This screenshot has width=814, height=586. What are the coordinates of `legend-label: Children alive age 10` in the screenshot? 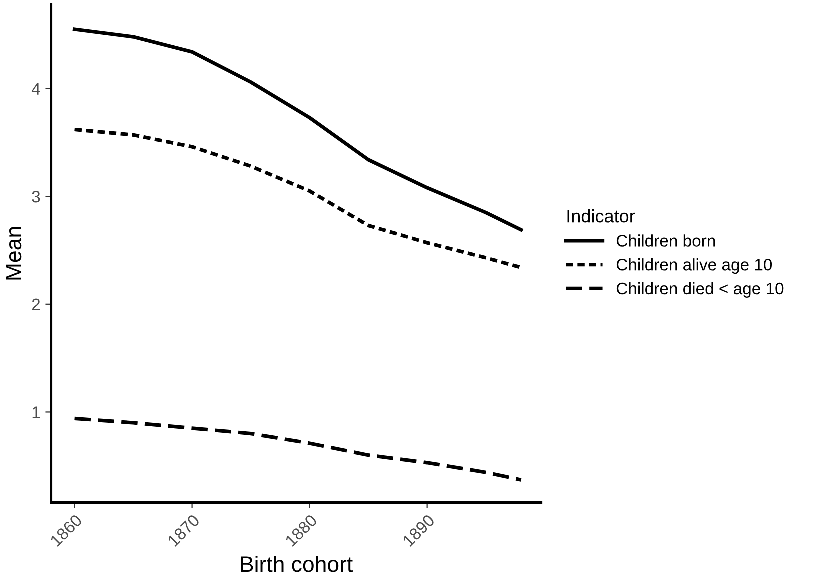 It's located at (694, 266).